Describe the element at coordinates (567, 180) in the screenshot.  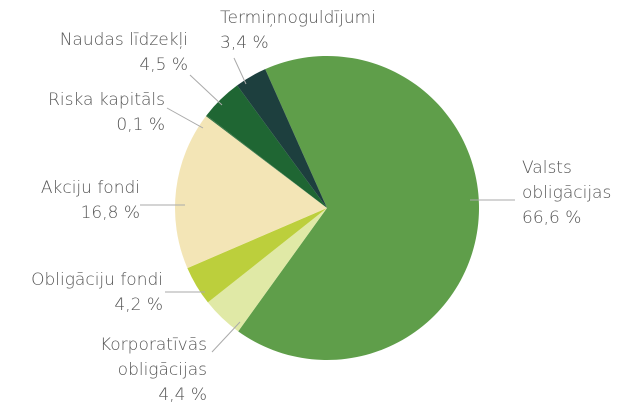
I see `category-name: Valsts obligācijas` at that location.